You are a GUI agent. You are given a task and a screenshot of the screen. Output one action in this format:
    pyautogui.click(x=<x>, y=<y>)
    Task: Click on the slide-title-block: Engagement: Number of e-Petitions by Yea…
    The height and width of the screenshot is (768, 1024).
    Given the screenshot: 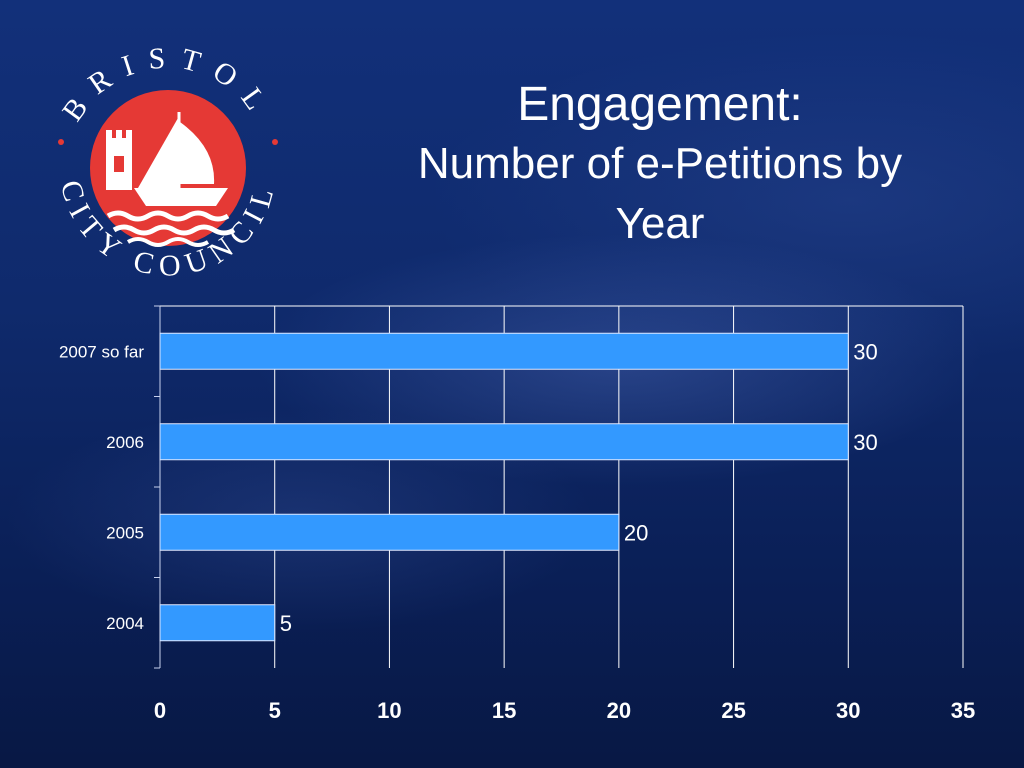 What is the action you would take?
    pyautogui.click(x=660, y=165)
    